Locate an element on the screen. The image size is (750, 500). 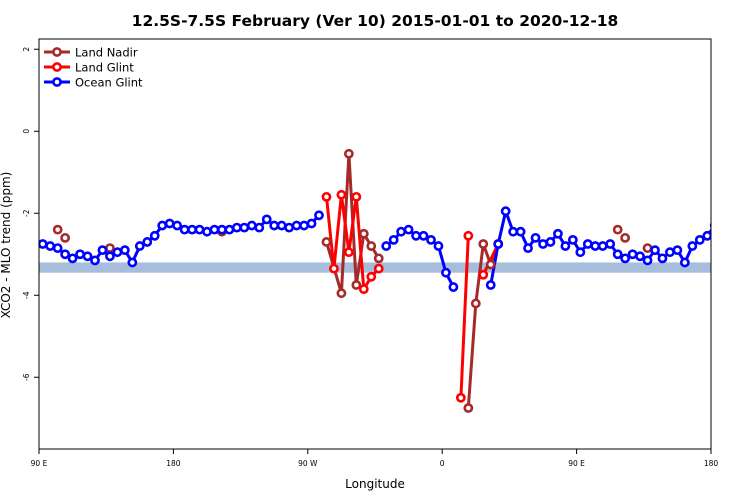
y-tick-label: -4 is located at coordinates (26, 295).